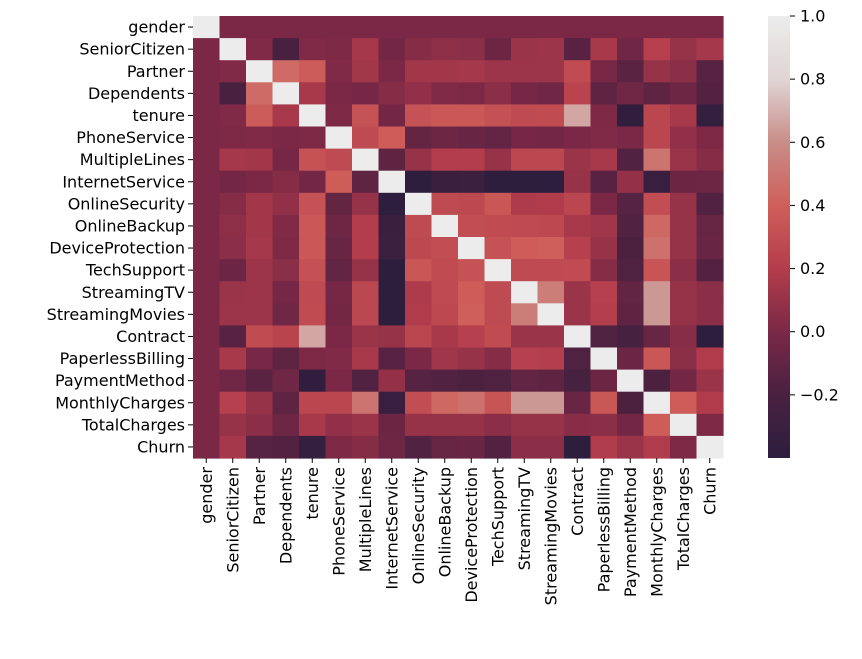  What do you see at coordinates (471, 359) in the screenshot?
I see `heatmap-cell-PaperlessBilling-DeviceProtection` at bounding box center [471, 359].